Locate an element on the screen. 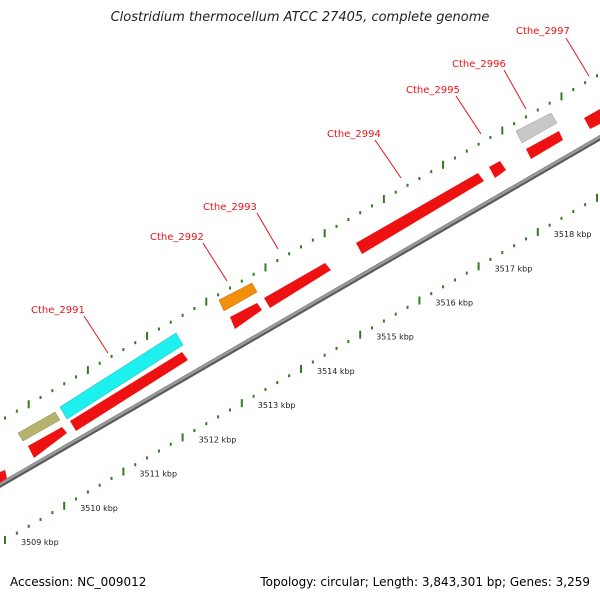 This screenshot has width=600, height=600. tick-label: 3509 kbp is located at coordinates (40, 542).